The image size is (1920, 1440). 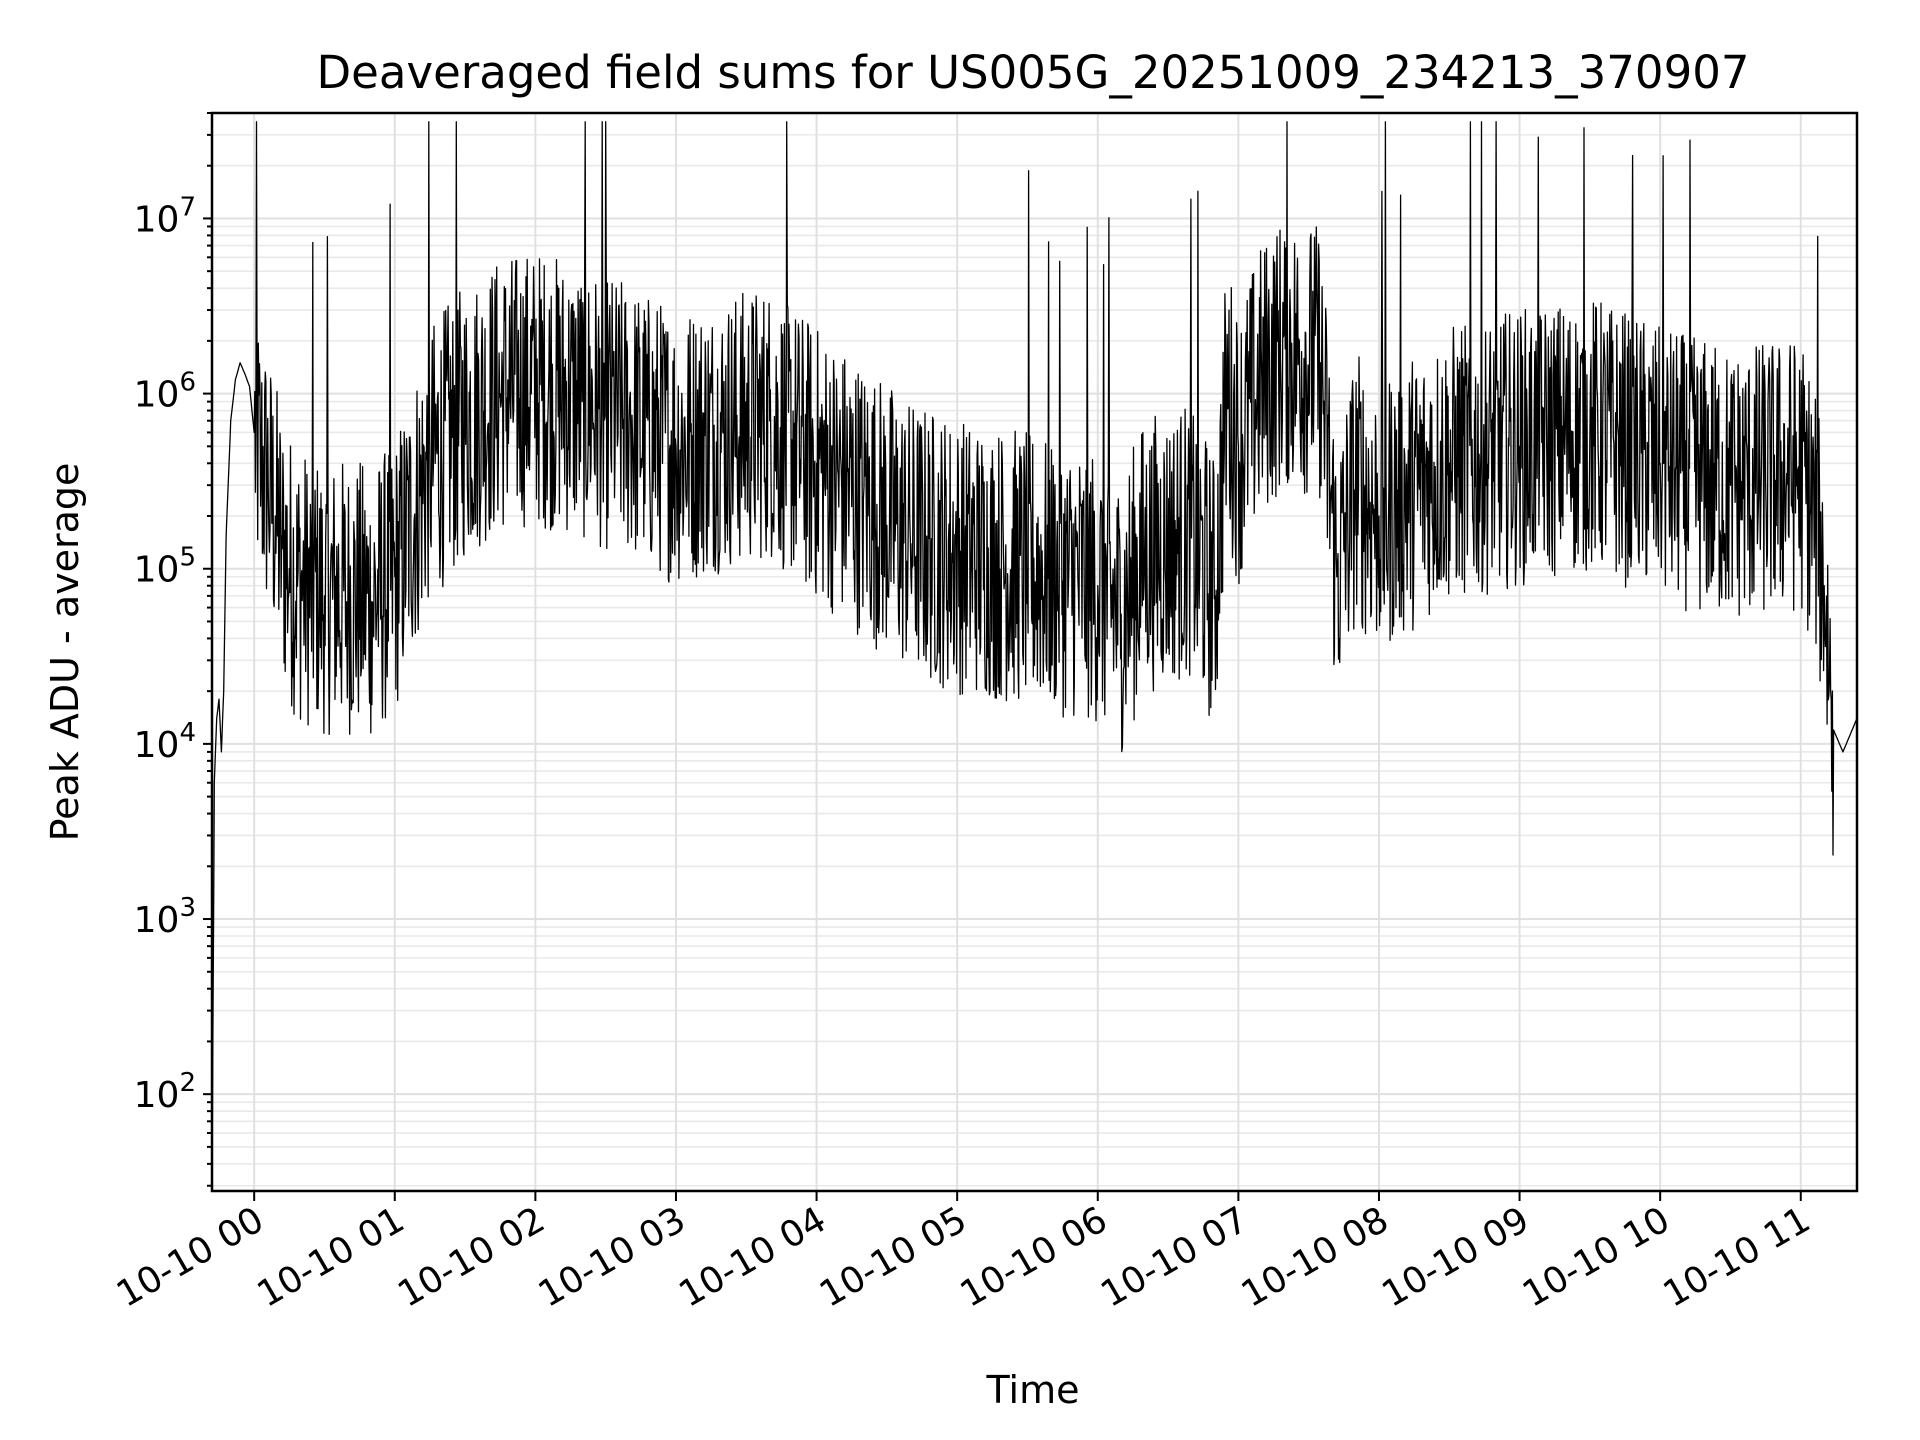 What do you see at coordinates (1596, 1257) in the screenshot?
I see `x-tick-label: 10-10 10` at bounding box center [1596, 1257].